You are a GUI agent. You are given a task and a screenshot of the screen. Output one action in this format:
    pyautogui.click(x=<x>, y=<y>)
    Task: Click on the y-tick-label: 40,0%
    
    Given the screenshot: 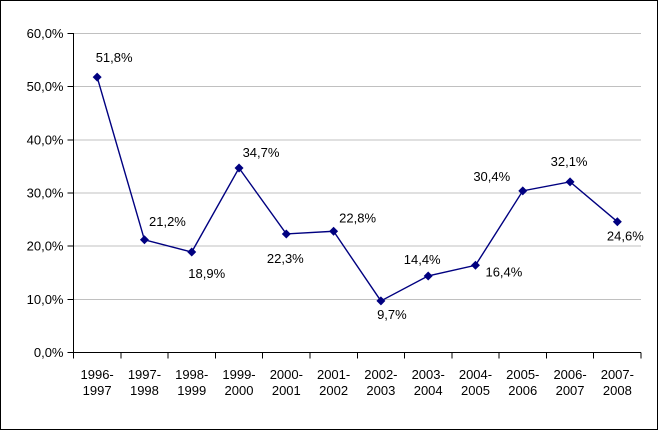 What is the action you would take?
    pyautogui.click(x=45, y=139)
    